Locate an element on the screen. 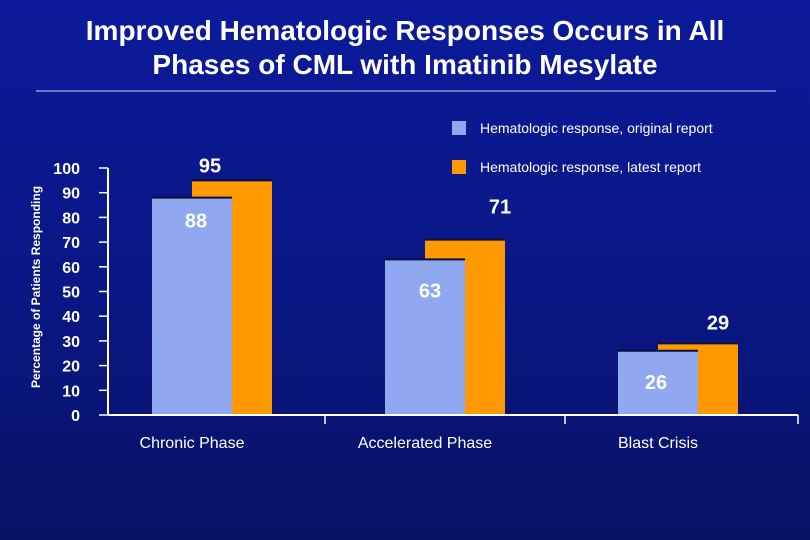  x-category-label: Blast Crisis is located at coordinates (658, 443).